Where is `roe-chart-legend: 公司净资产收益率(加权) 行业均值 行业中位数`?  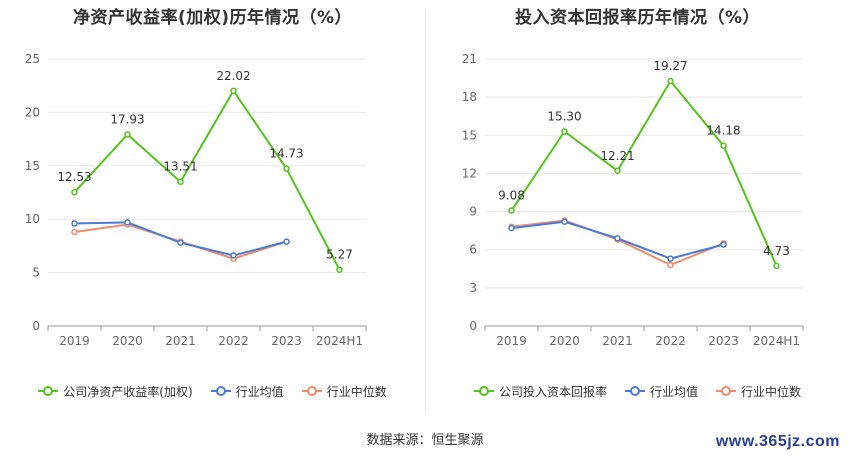
roe-chart-legend: 公司净资产收益率(加权) 行业均值 行业中位数 is located at coordinates (212, 391).